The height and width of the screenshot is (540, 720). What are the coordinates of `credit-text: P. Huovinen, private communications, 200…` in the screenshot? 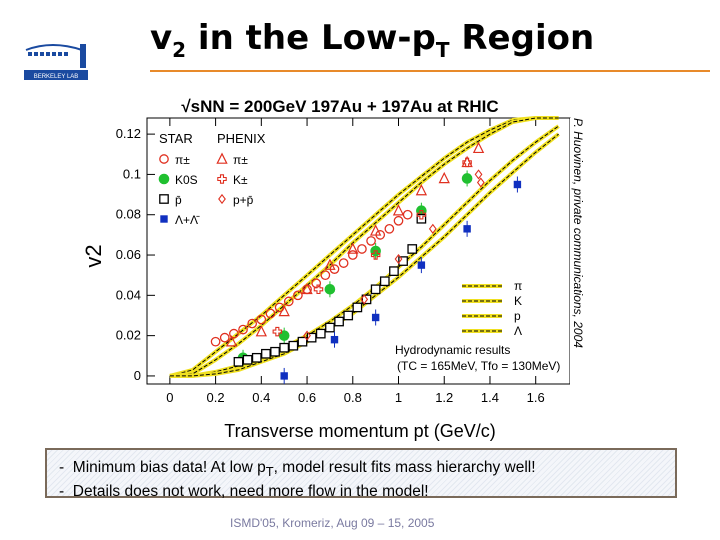 It's located at (578, 233).